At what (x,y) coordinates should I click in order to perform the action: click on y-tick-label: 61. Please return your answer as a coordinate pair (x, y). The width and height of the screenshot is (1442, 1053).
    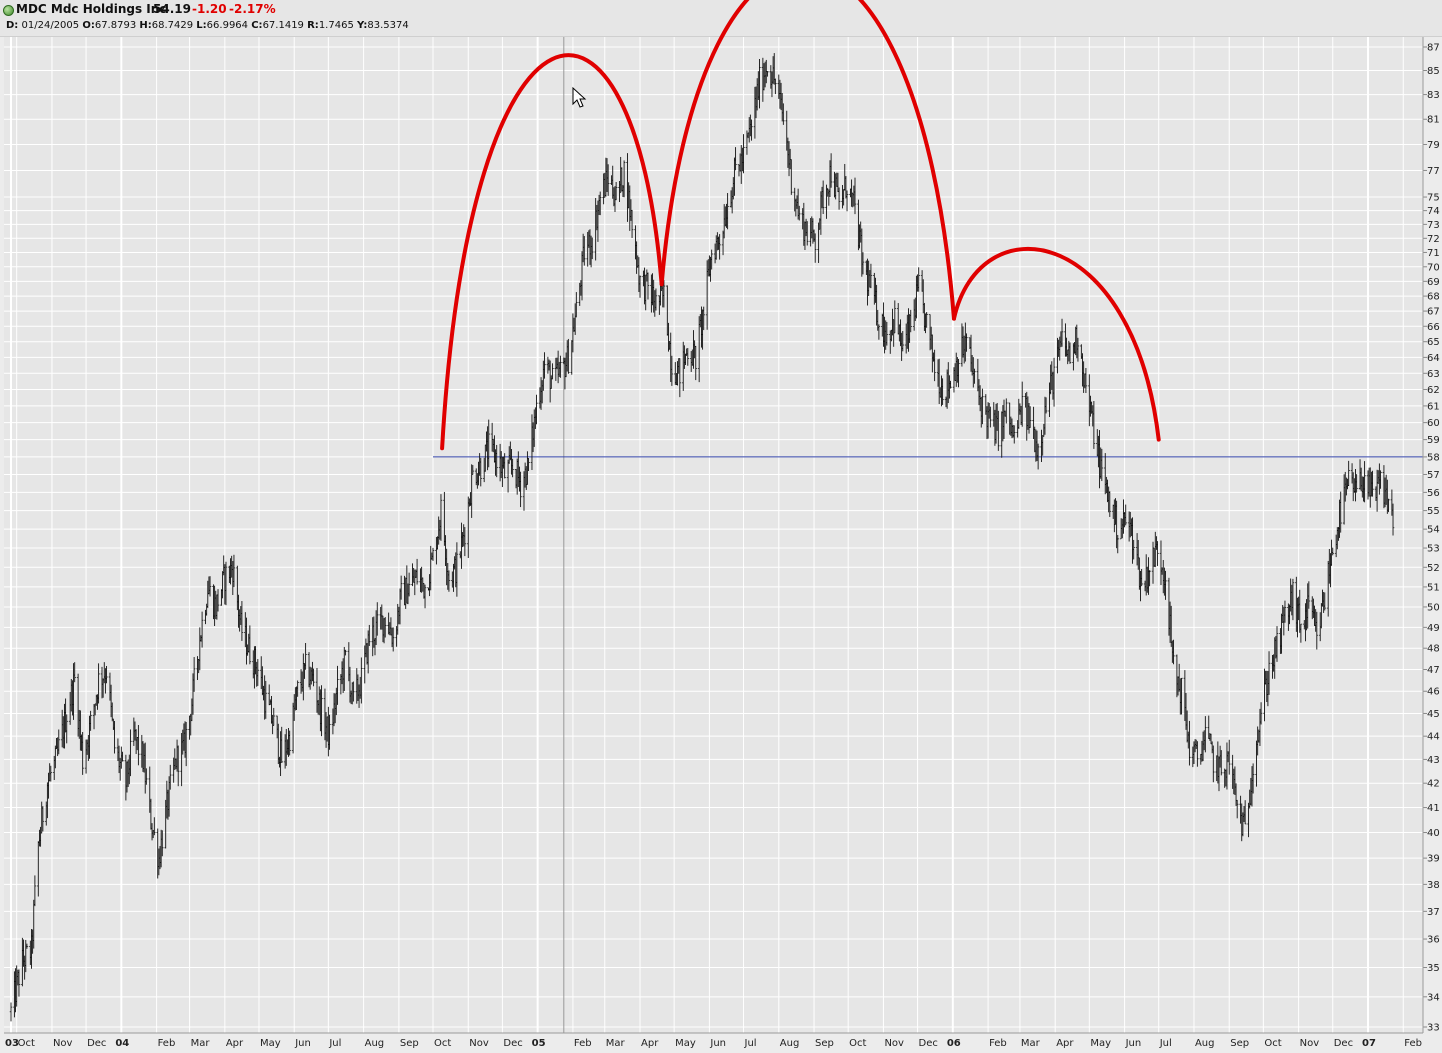
    Looking at the image, I should click on (1433, 406).